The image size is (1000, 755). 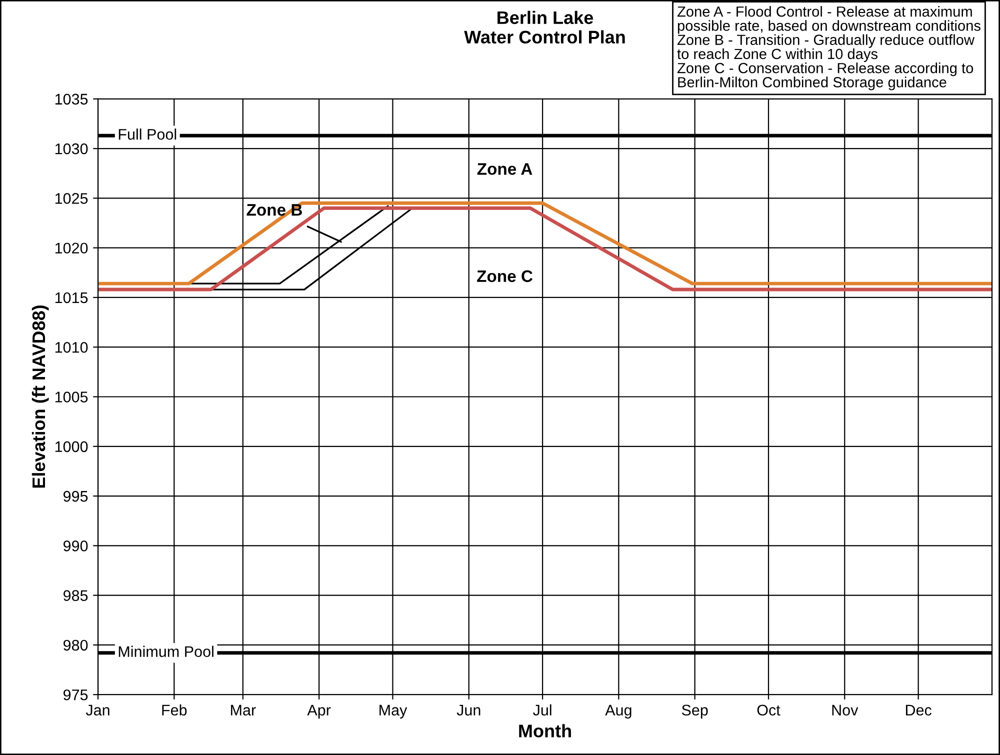 I want to click on y-tick-label: 1005, so click(x=71, y=397).